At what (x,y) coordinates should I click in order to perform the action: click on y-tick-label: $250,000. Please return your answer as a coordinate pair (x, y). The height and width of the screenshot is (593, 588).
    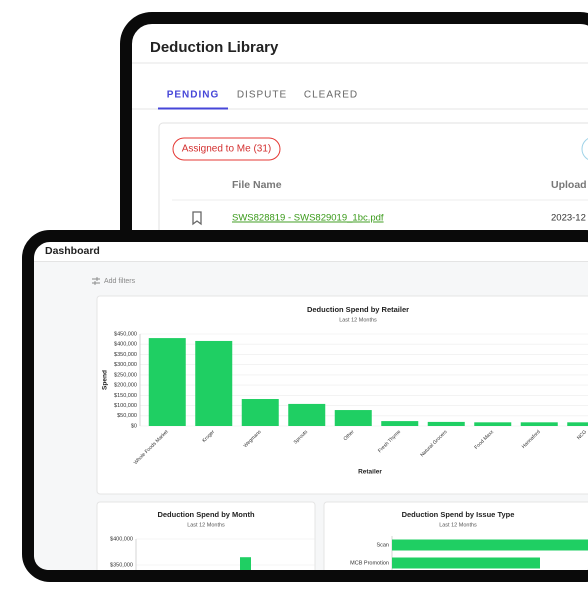
    Looking at the image, I should click on (125, 375).